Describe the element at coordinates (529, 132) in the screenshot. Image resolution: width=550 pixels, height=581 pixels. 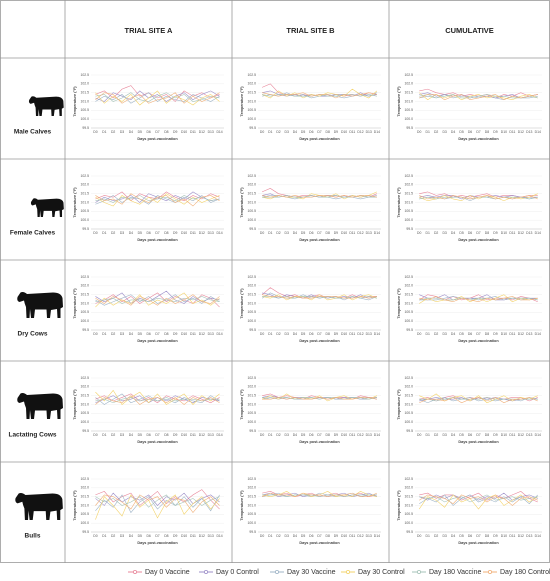
I see `x-tick-label: D13` at that location.